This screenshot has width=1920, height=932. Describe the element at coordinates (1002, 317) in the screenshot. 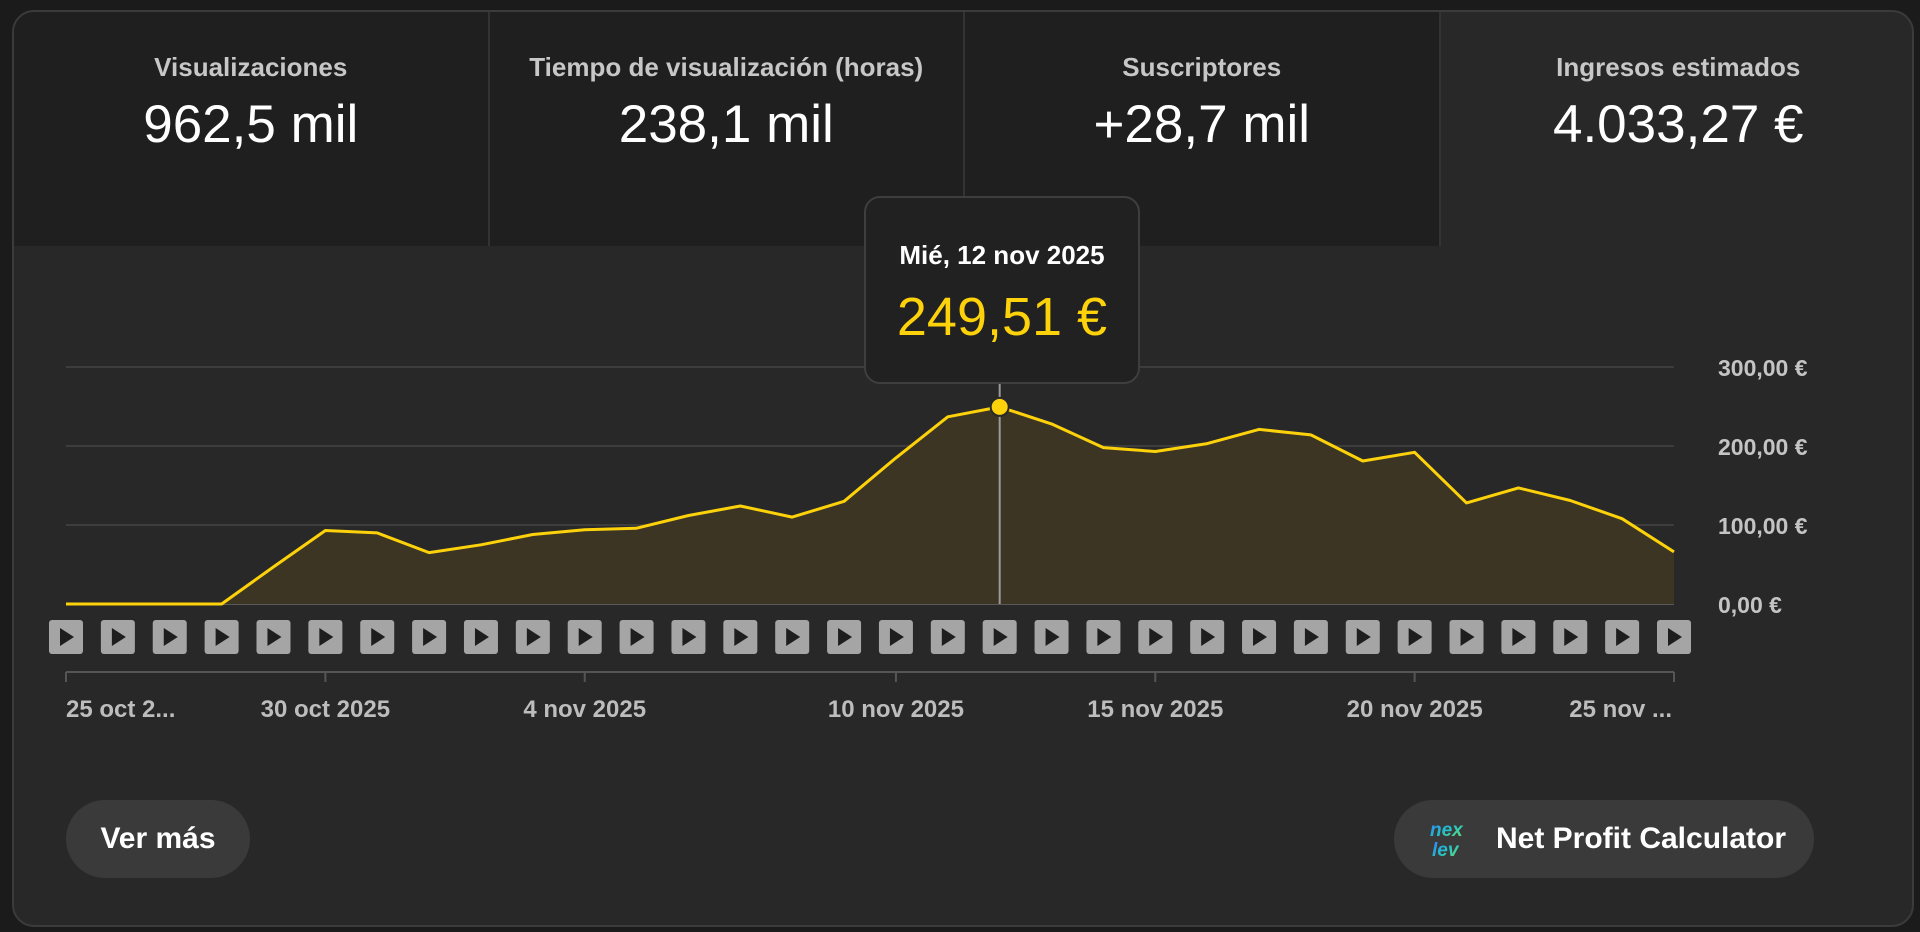

I see `tooltip-value: 249,51 €` at that location.